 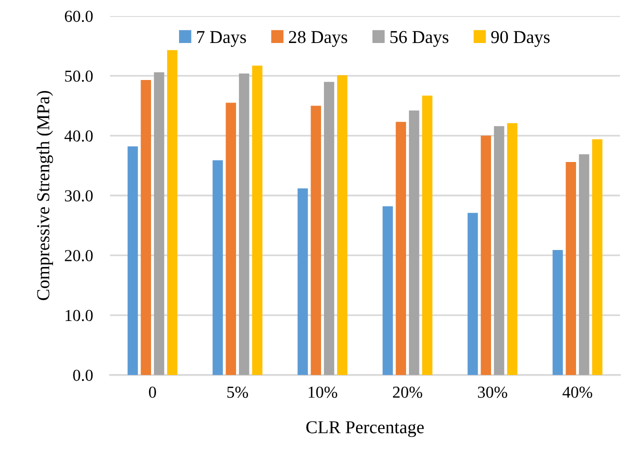 I want to click on y-tick-label: 40.0, so click(x=78, y=136).